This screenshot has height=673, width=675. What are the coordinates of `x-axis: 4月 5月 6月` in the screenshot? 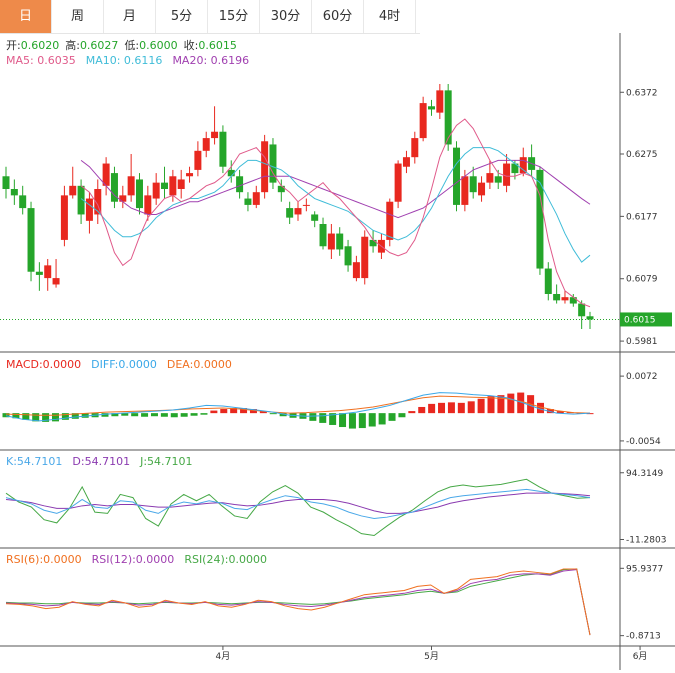 It's located at (431, 654).